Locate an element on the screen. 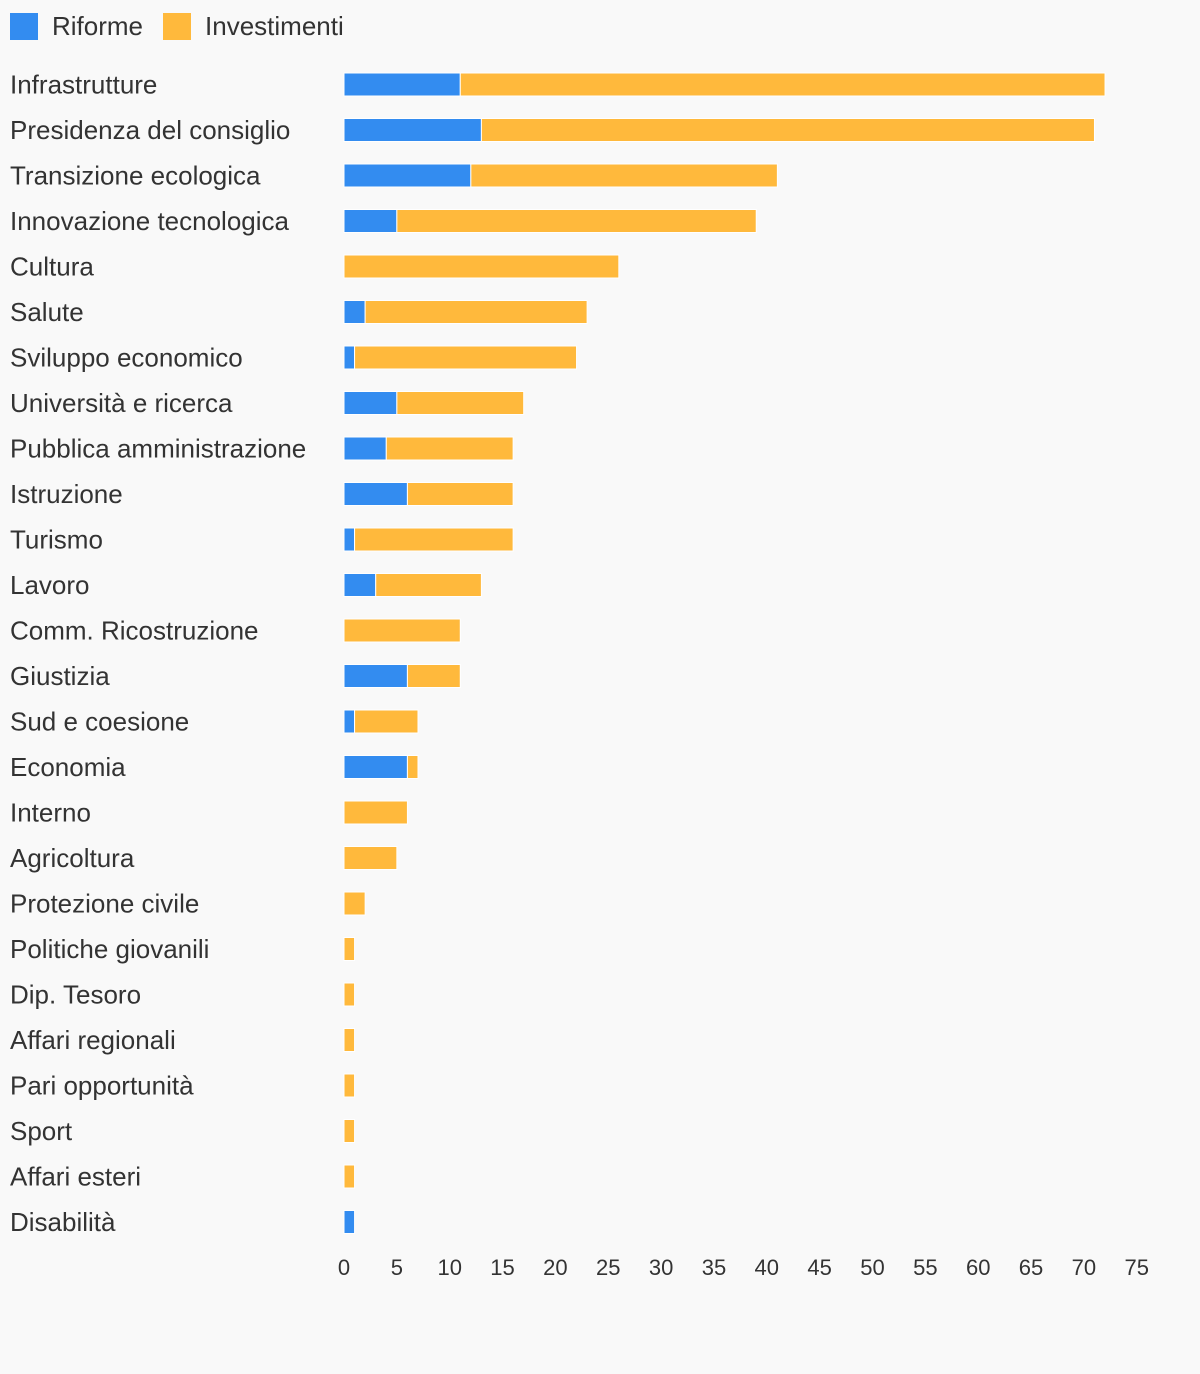 Image resolution: width=1200 pixels, height=1374 pixels. category-label: Dip. Tesoro is located at coordinates (75, 995).